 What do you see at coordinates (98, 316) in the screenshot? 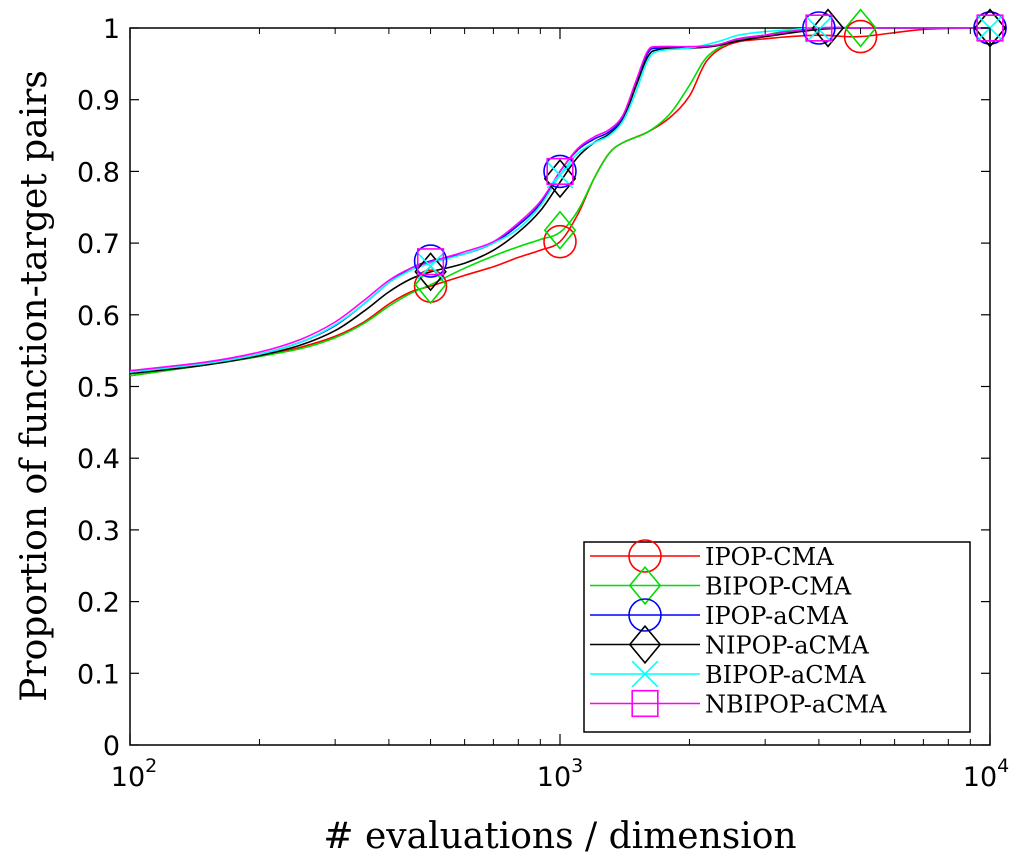
I see `y-tick-label: 0.6` at bounding box center [98, 316].